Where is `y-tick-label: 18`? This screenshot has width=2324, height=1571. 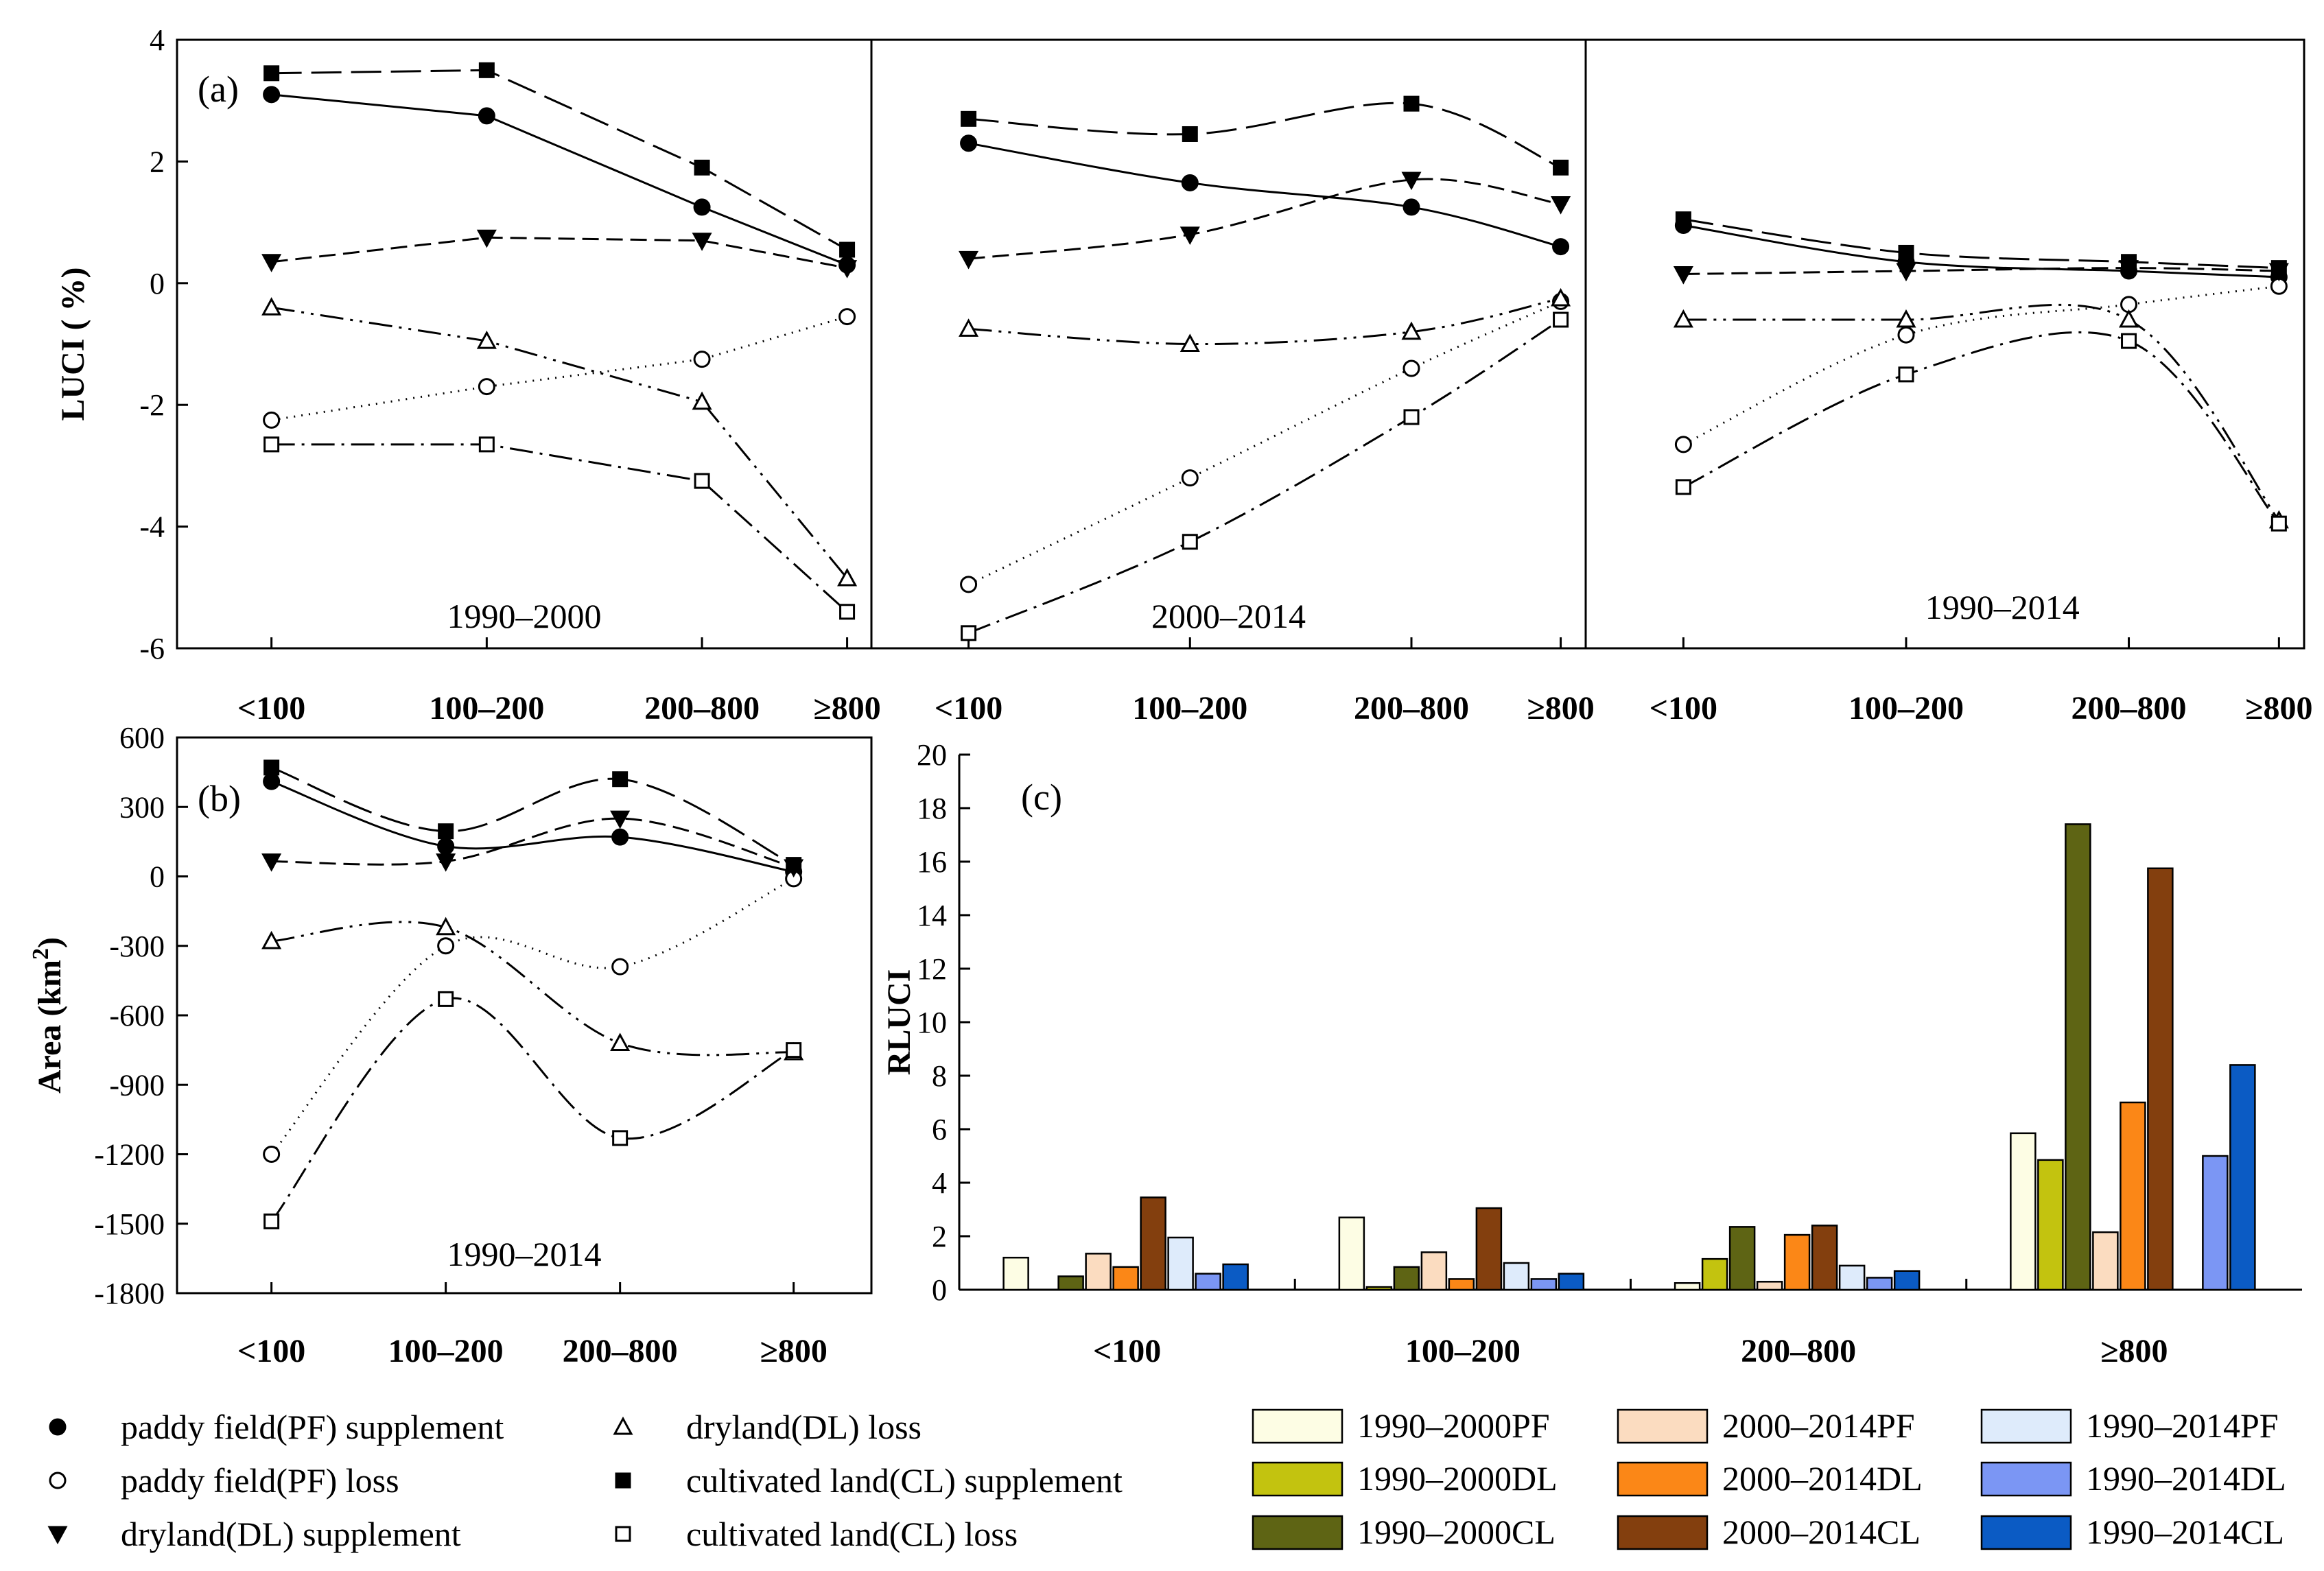
y-tick-label: 18 is located at coordinates (932, 808).